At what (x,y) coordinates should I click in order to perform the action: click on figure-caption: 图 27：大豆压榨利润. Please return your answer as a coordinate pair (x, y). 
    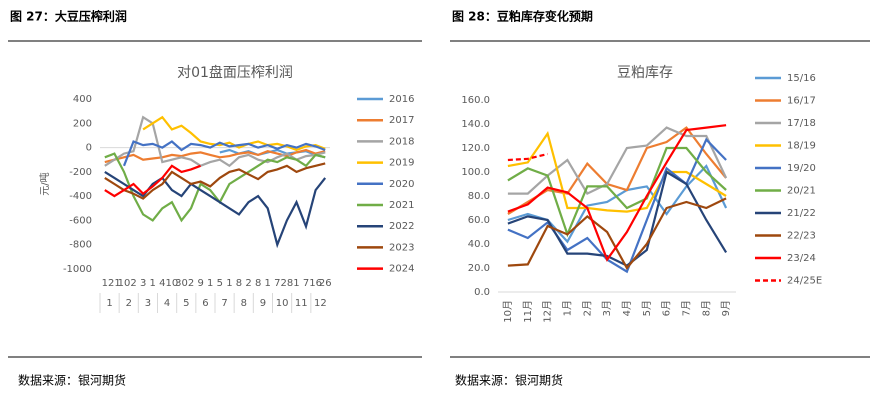
    Looking at the image, I should click on (68, 16).